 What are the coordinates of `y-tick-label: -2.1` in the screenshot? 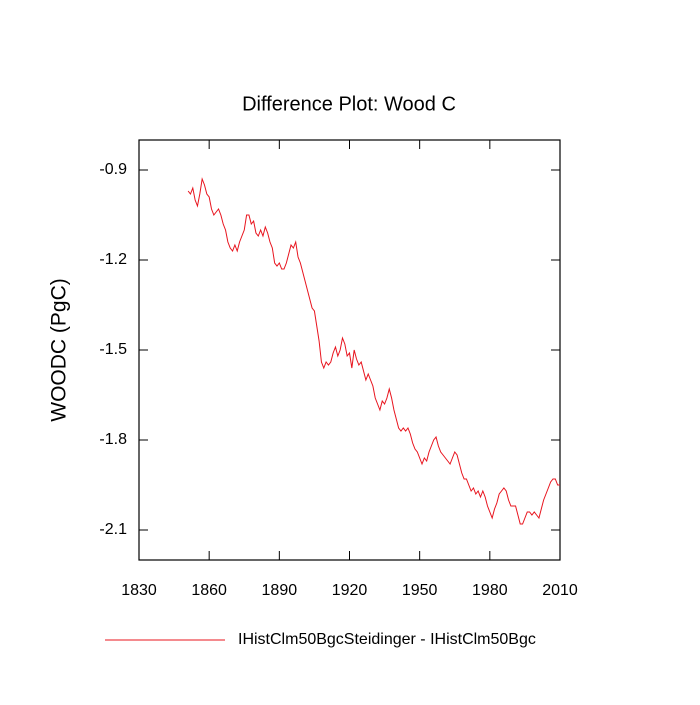 It's located at (113, 529).